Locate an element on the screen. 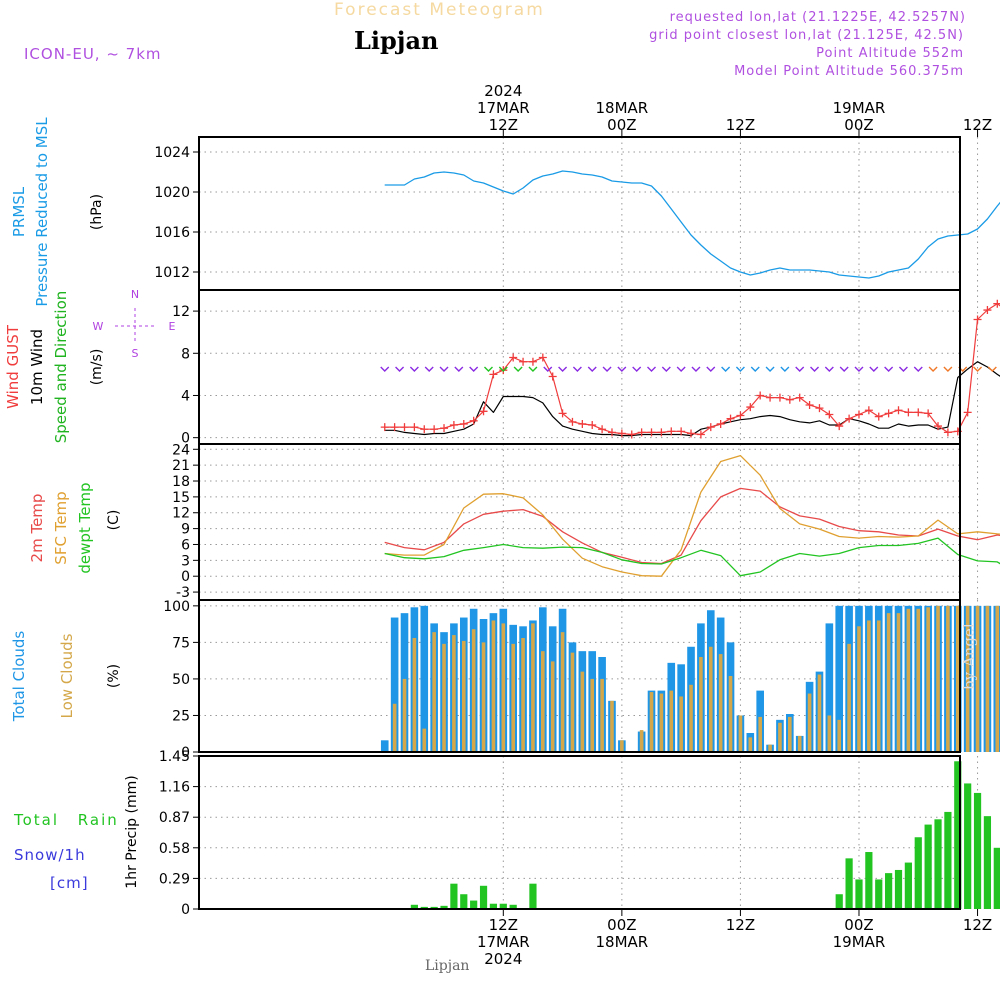 This screenshot has height=1000, width=1000. y-tick-label: 24 is located at coordinates (181, 450).